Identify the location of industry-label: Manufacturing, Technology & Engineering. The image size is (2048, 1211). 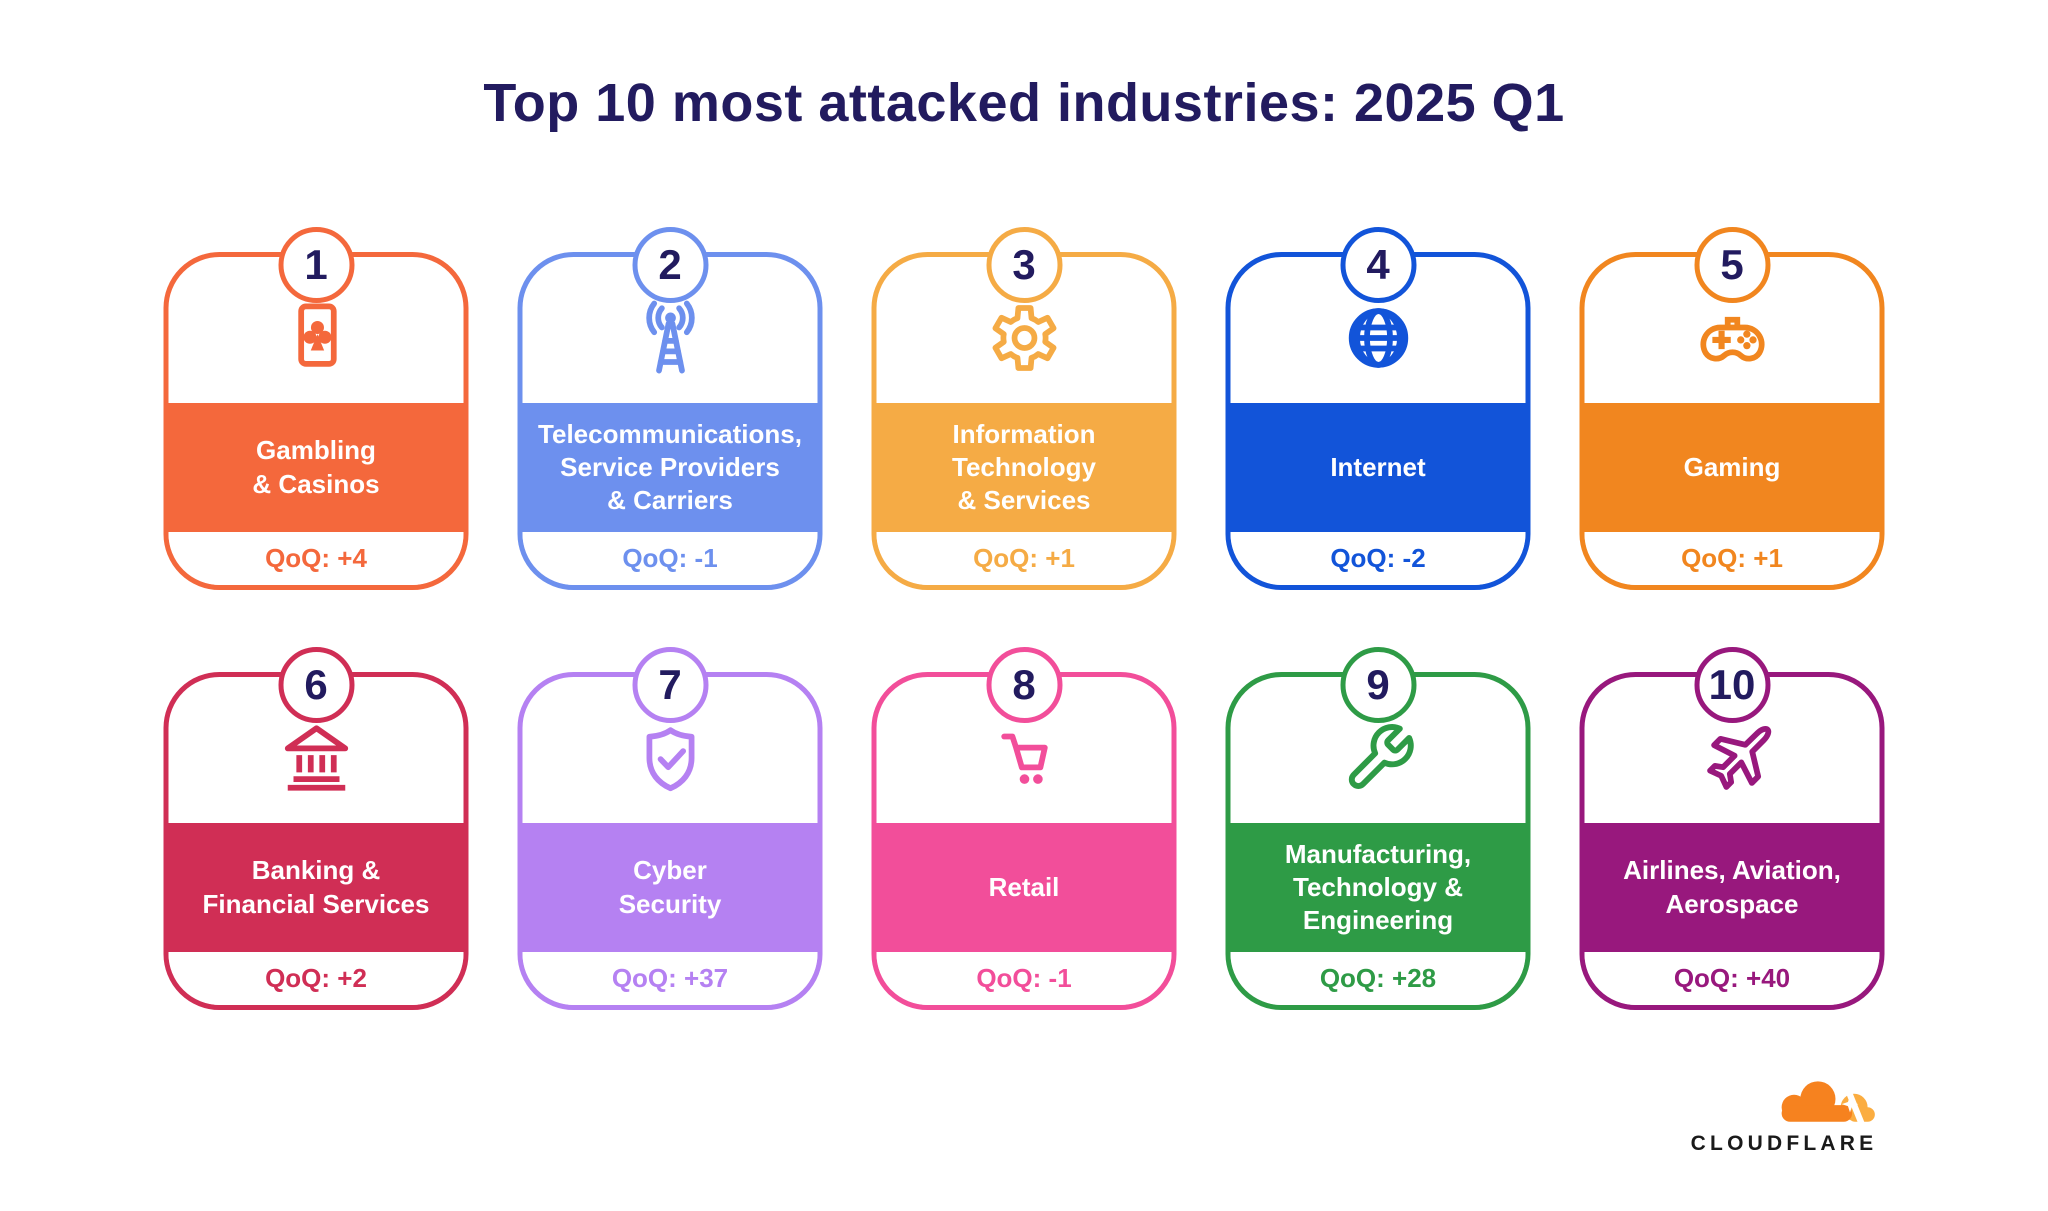
(1378, 887).